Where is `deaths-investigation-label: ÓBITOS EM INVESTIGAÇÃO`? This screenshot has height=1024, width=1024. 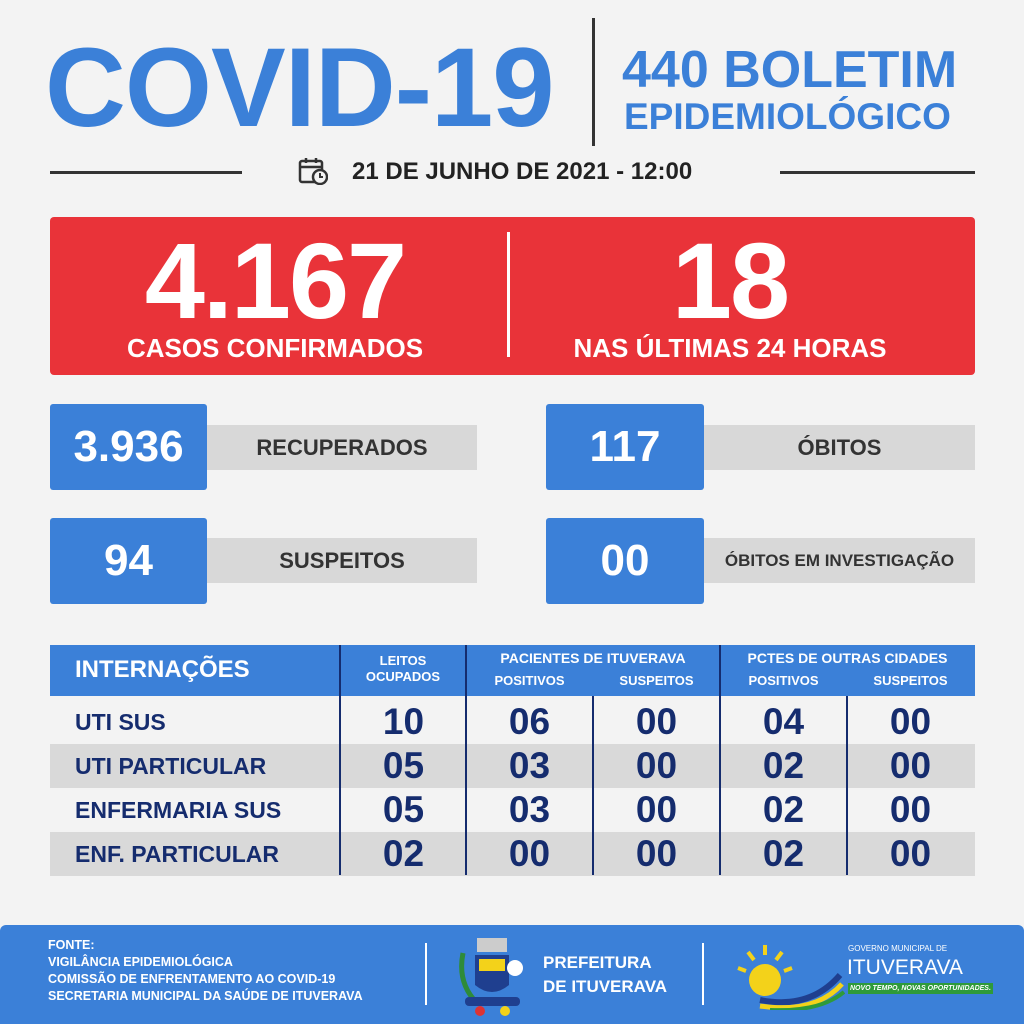 deaths-investigation-label: ÓBITOS EM INVESTIGAÇÃO is located at coordinates (839, 560).